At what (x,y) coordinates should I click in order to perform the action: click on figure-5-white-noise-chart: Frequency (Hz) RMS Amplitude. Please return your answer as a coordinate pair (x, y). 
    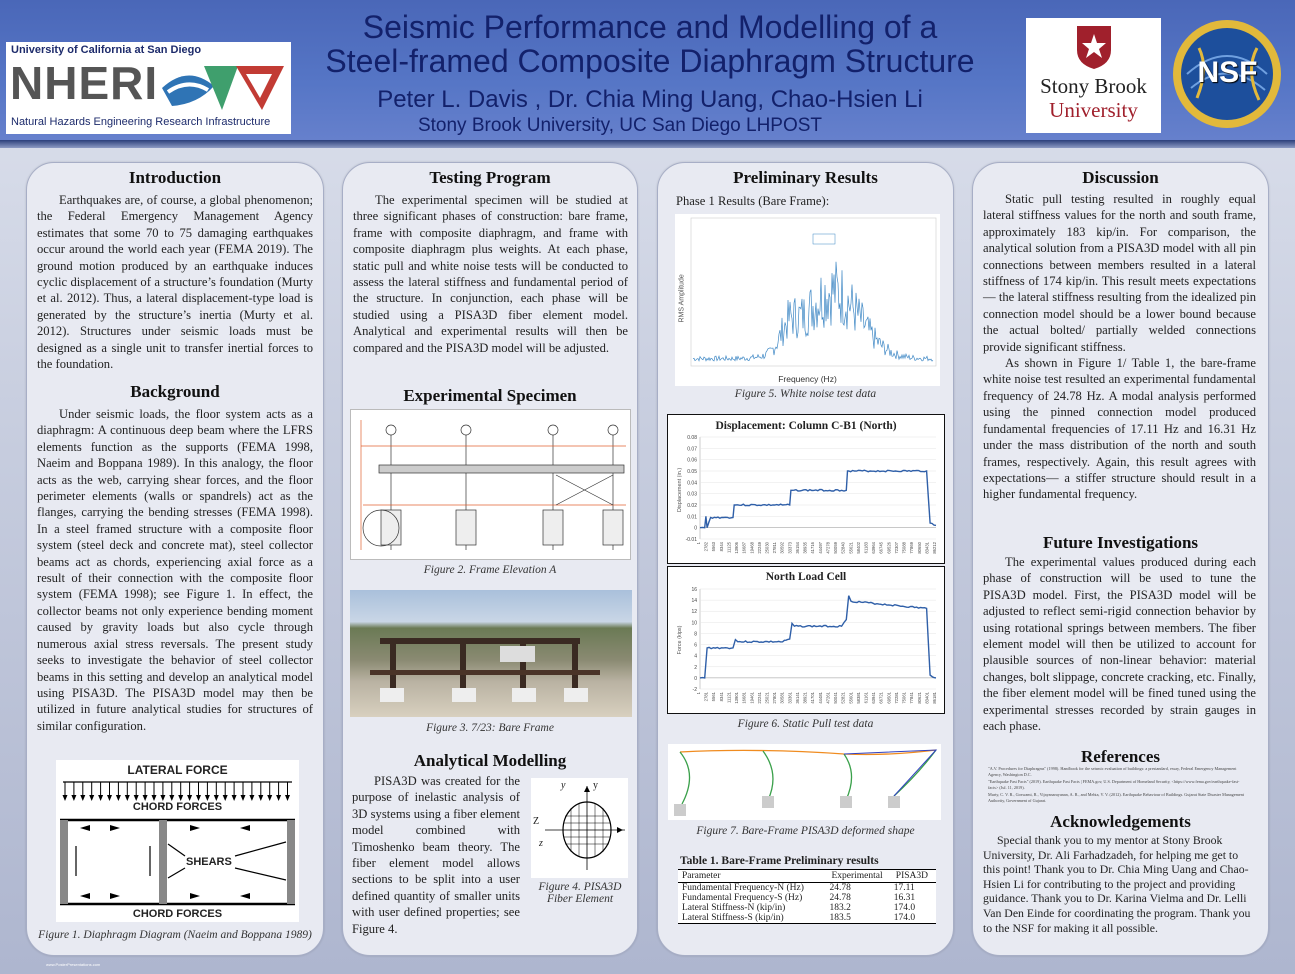
    Looking at the image, I should click on (807, 300).